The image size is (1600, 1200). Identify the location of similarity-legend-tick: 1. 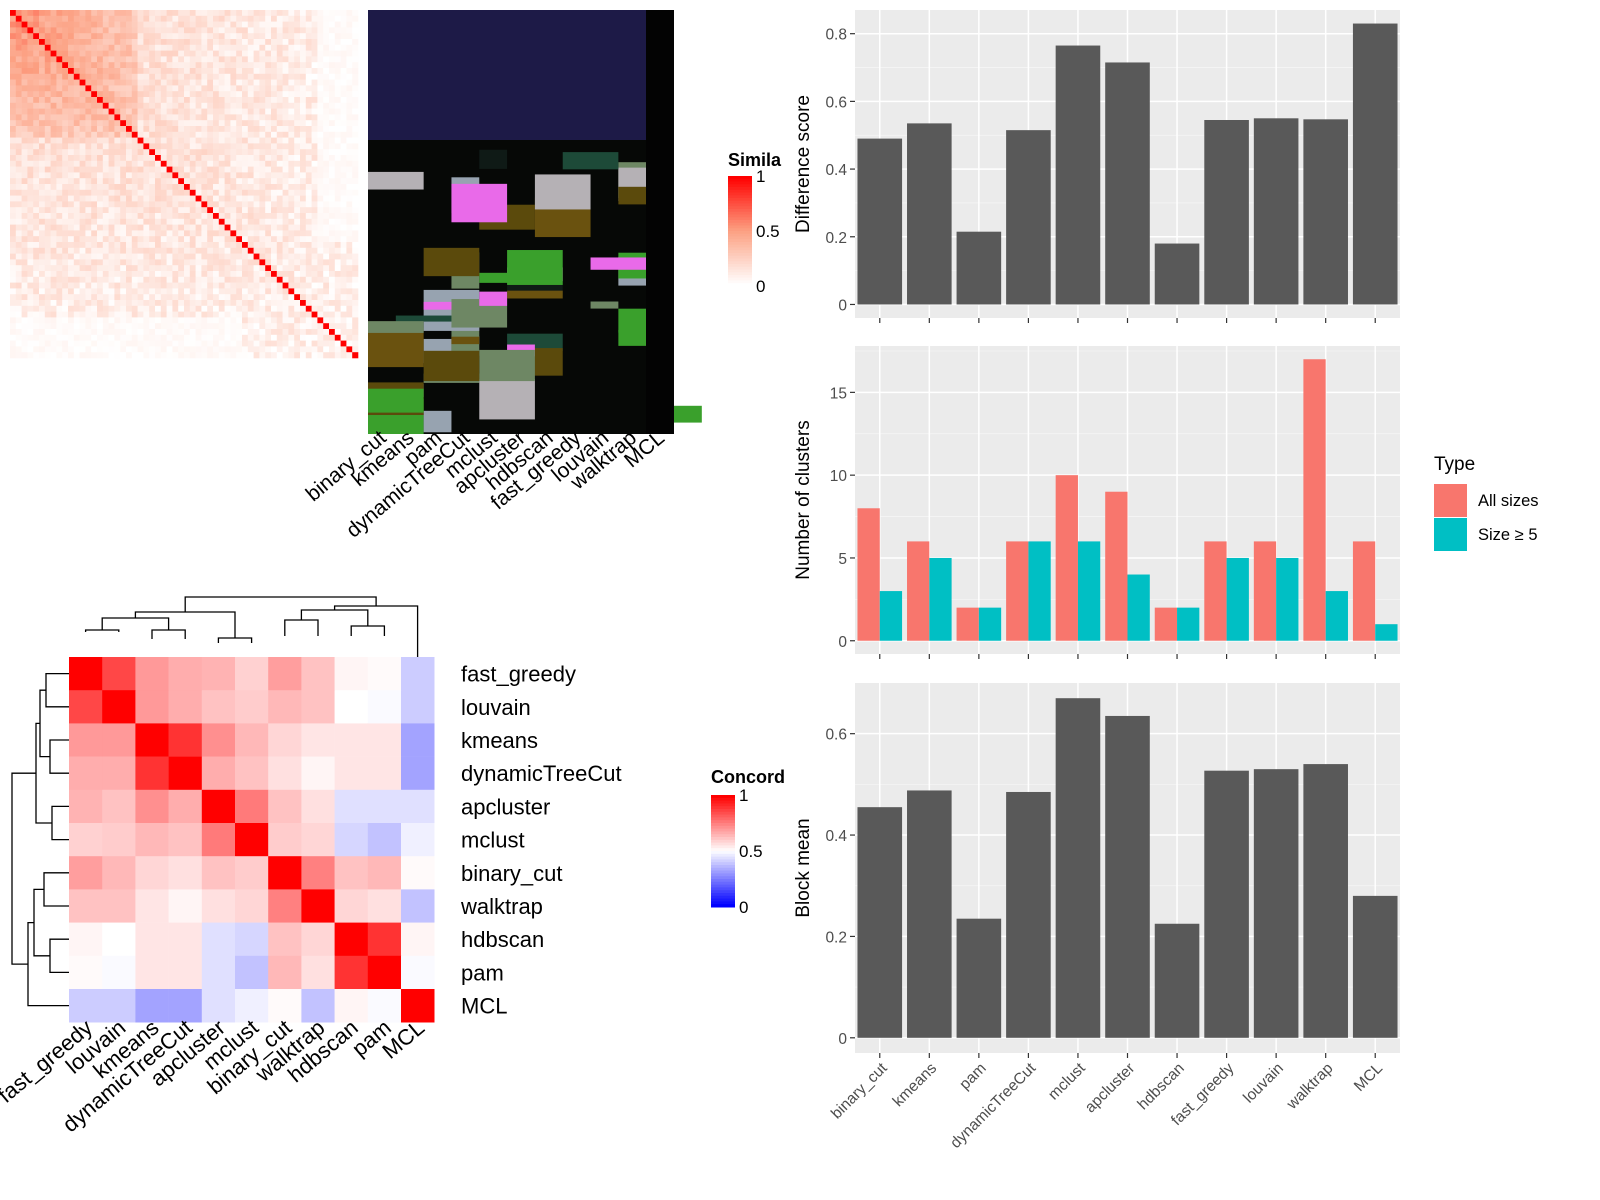
(760, 176).